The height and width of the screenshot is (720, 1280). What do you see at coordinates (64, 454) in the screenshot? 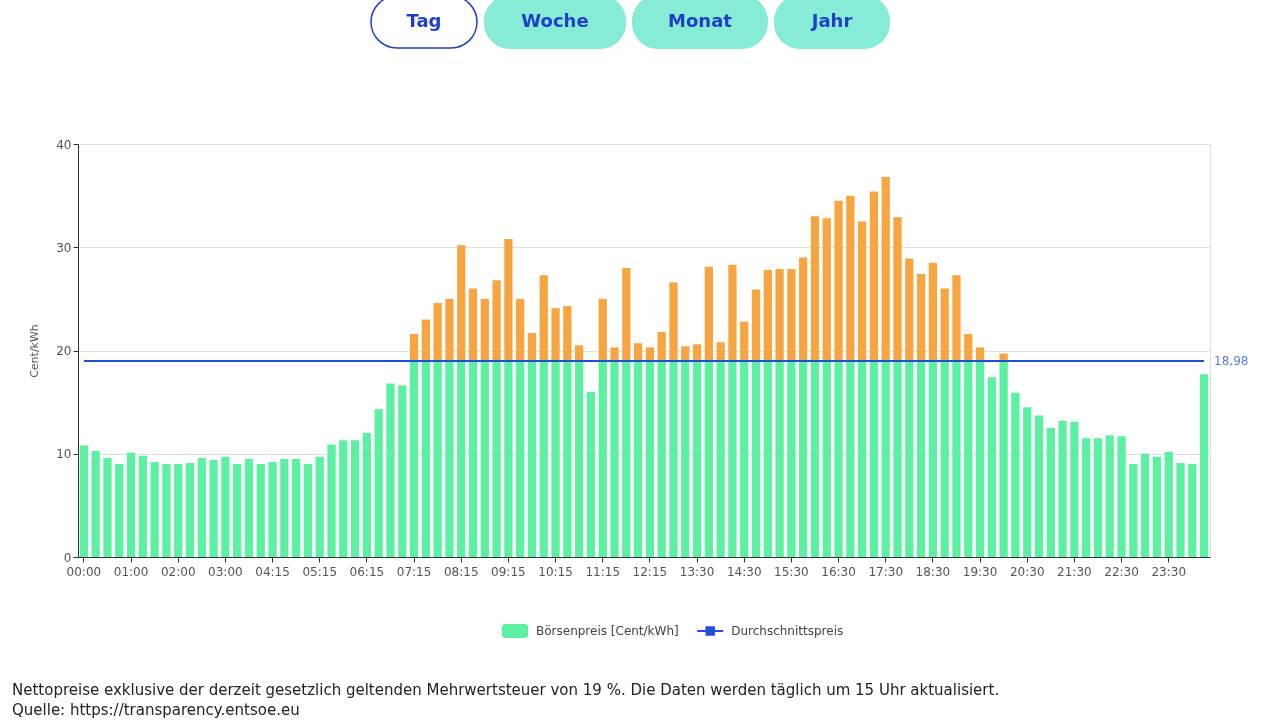
I see `y-tick-label: 10` at bounding box center [64, 454].